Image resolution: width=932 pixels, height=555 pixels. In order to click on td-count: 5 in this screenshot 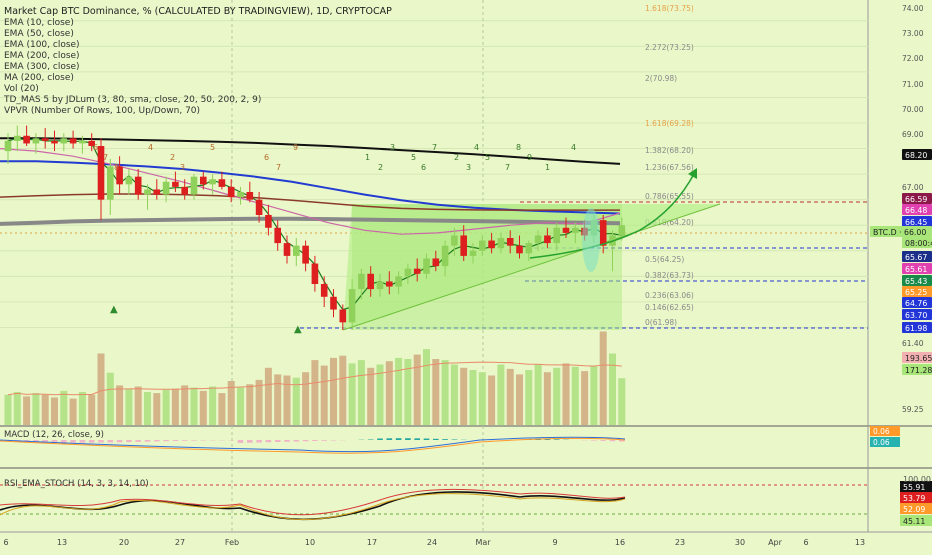, I will do `click(487, 157)`.